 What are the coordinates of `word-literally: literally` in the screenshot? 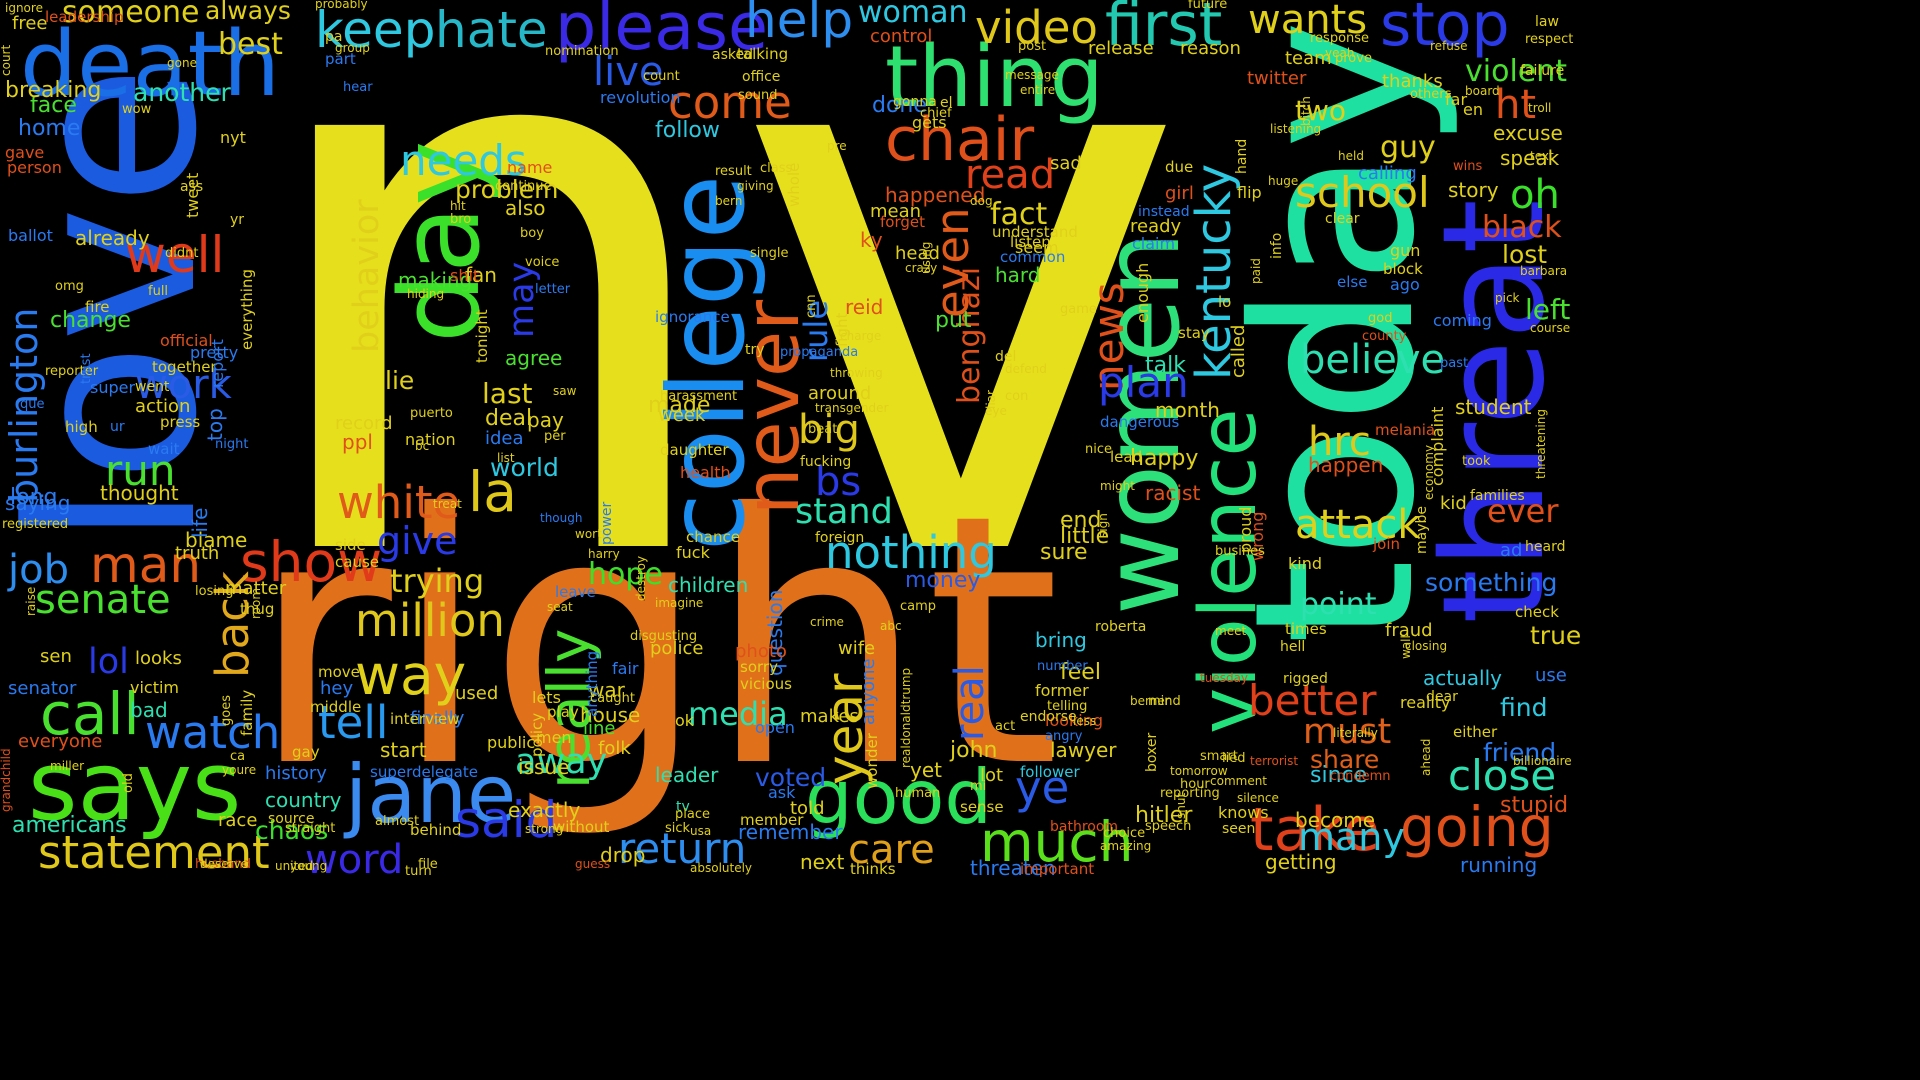 It's located at (1355, 733).